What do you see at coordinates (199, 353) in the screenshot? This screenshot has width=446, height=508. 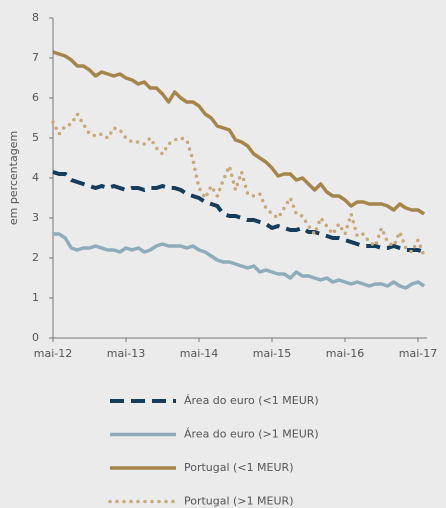 I see `x-tick-label: mai-14` at bounding box center [199, 353].